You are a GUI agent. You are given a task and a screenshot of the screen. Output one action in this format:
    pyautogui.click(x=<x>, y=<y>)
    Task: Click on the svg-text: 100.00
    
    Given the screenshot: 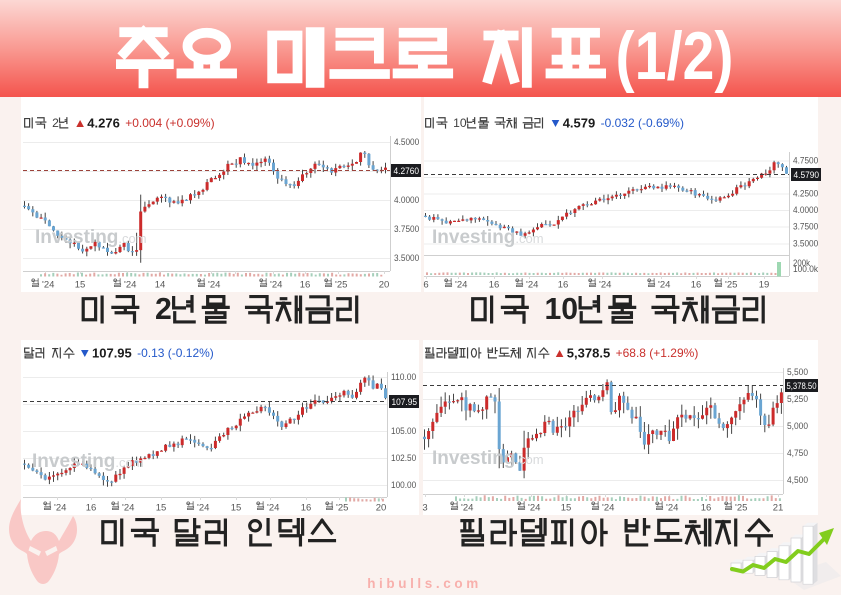 What is the action you would take?
    pyautogui.click(x=403, y=485)
    